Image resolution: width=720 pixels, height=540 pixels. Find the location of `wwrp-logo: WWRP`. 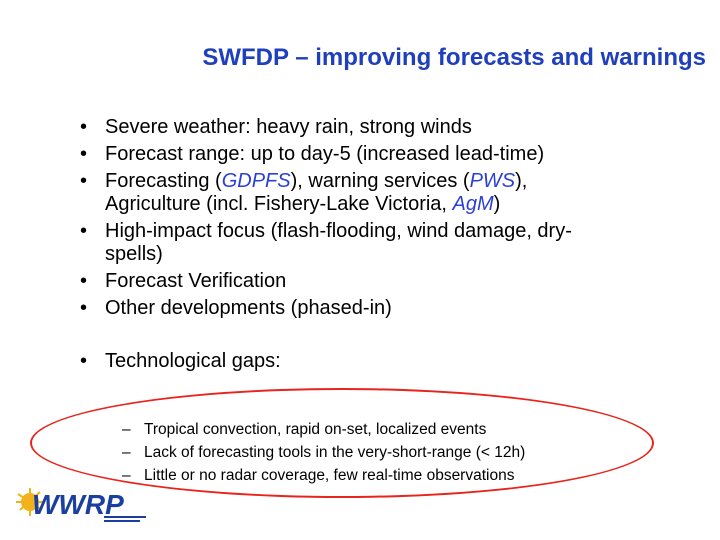

wwrp-logo: WWRP is located at coordinates (81, 505).